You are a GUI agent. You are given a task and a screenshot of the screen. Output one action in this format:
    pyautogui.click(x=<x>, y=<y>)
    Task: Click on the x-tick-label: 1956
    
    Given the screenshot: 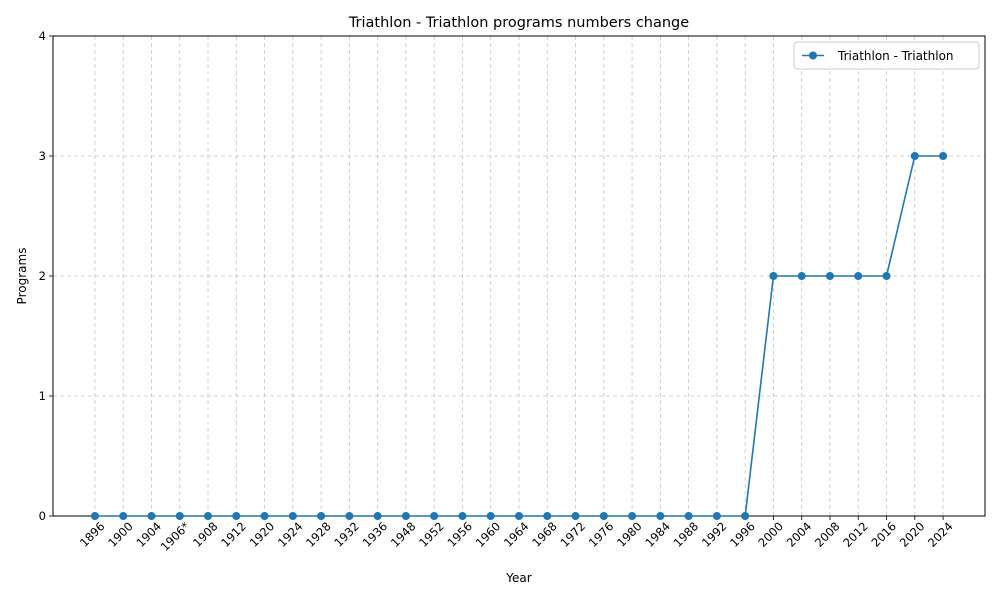 What is the action you would take?
    pyautogui.click(x=459, y=534)
    